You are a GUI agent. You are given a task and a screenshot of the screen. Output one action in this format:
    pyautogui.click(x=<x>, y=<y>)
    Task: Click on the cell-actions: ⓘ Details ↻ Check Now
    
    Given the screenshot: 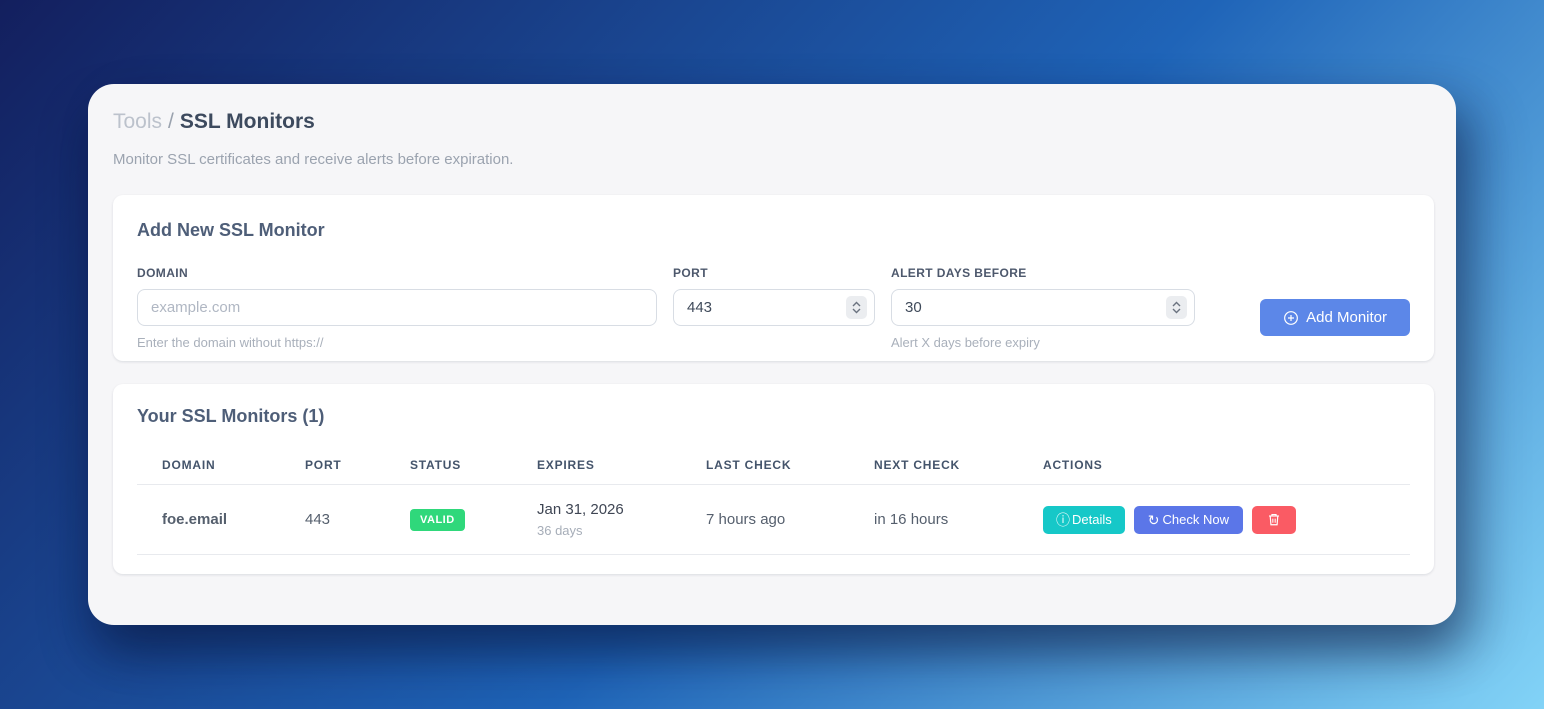 What is the action you would take?
    pyautogui.click(x=1226, y=519)
    